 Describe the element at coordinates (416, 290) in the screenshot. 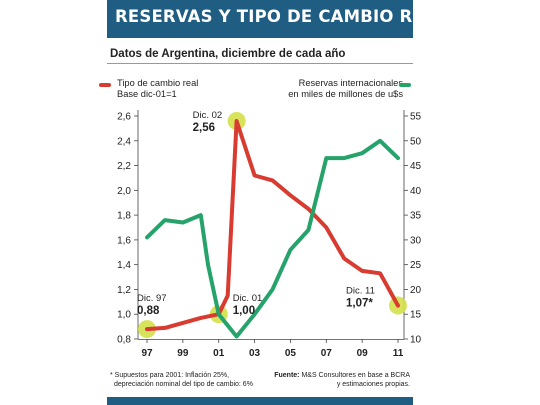

I see `right-axis-tick-label: 20` at that location.